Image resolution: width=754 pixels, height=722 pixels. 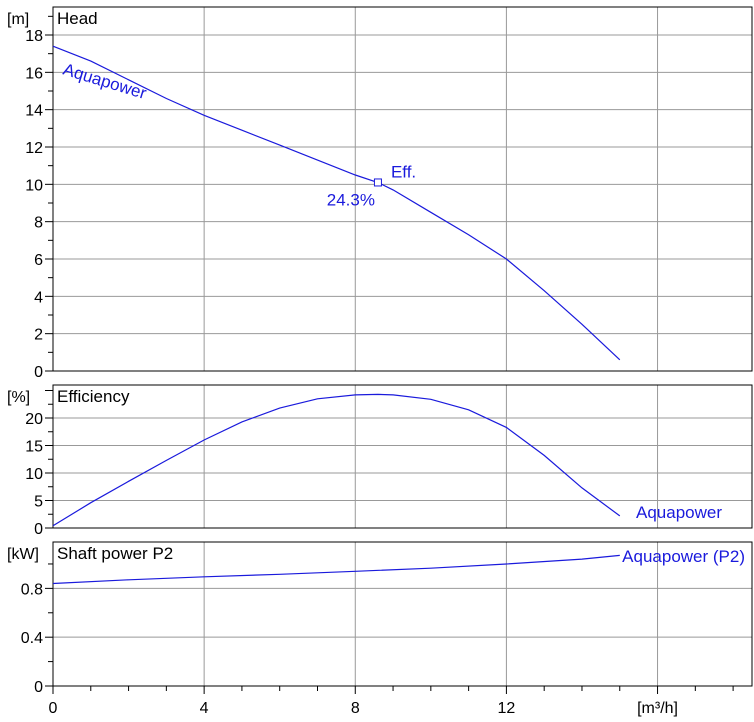 I want to click on x-tick-label: 8, so click(x=355, y=708).